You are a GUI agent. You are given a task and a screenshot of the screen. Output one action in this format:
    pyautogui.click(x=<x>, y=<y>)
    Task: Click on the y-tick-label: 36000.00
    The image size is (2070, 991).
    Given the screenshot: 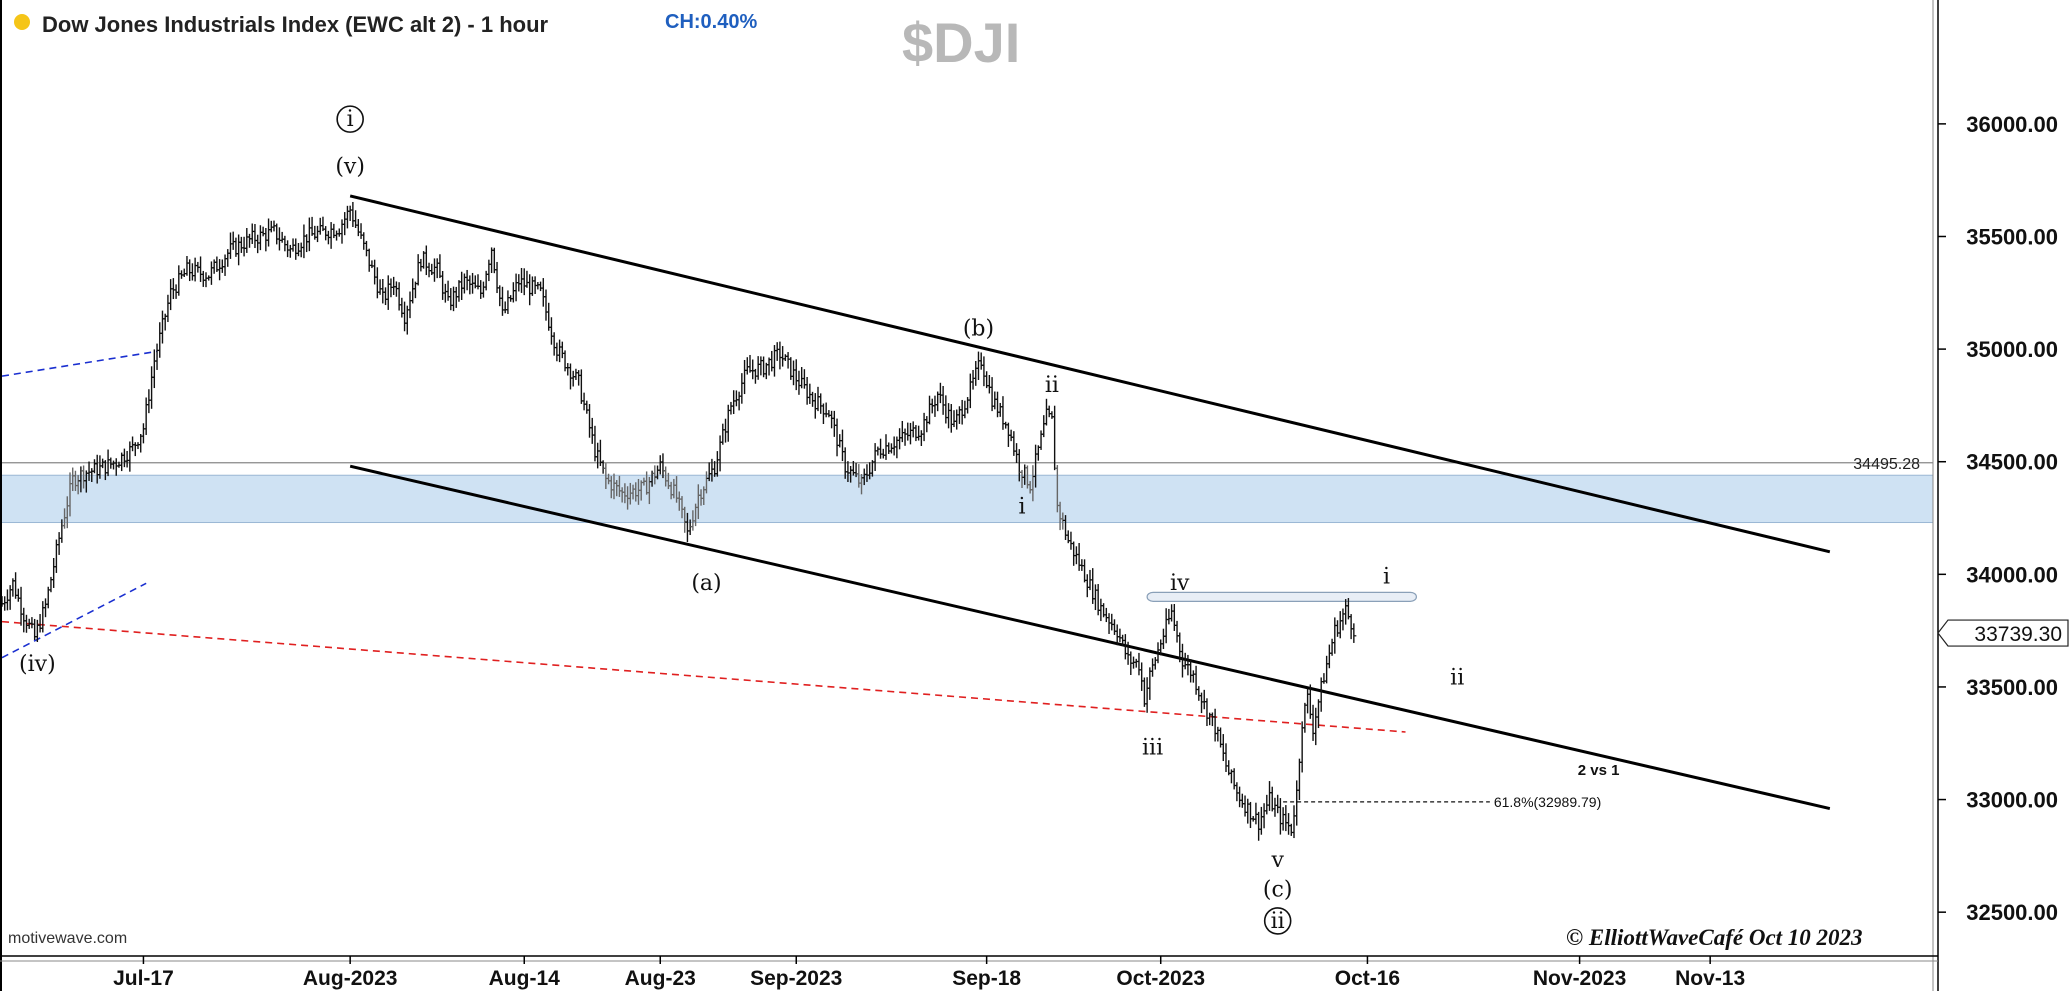 What is the action you would take?
    pyautogui.click(x=2012, y=124)
    